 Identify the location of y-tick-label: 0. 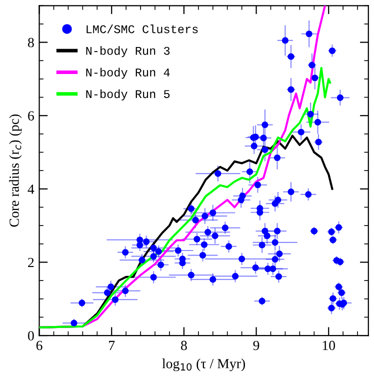
(31, 335).